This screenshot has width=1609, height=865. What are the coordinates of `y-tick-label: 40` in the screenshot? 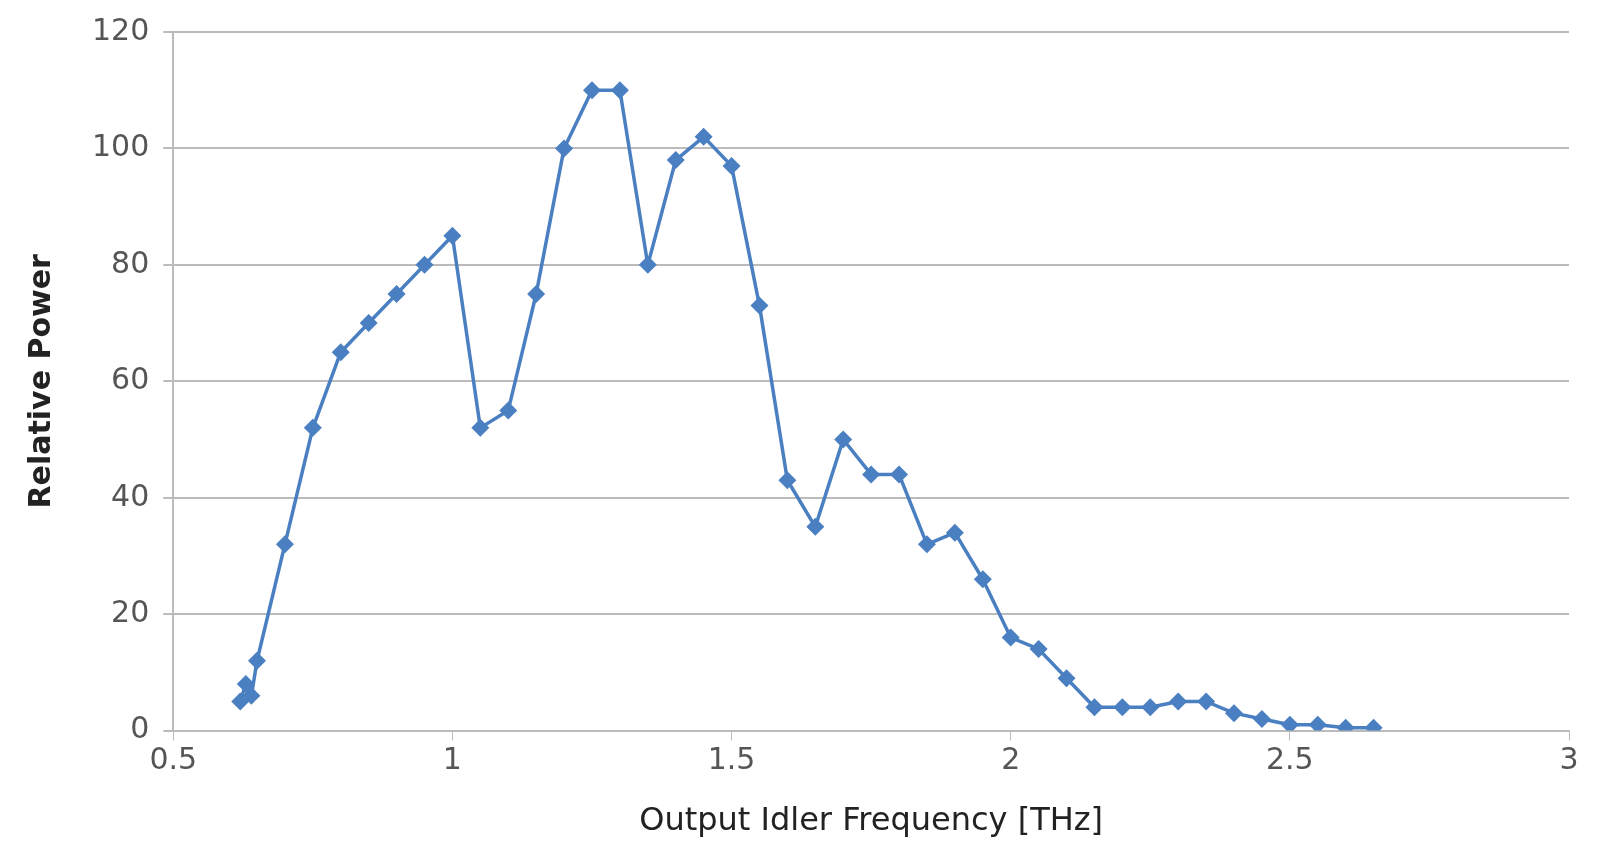 It's located at (130, 495).